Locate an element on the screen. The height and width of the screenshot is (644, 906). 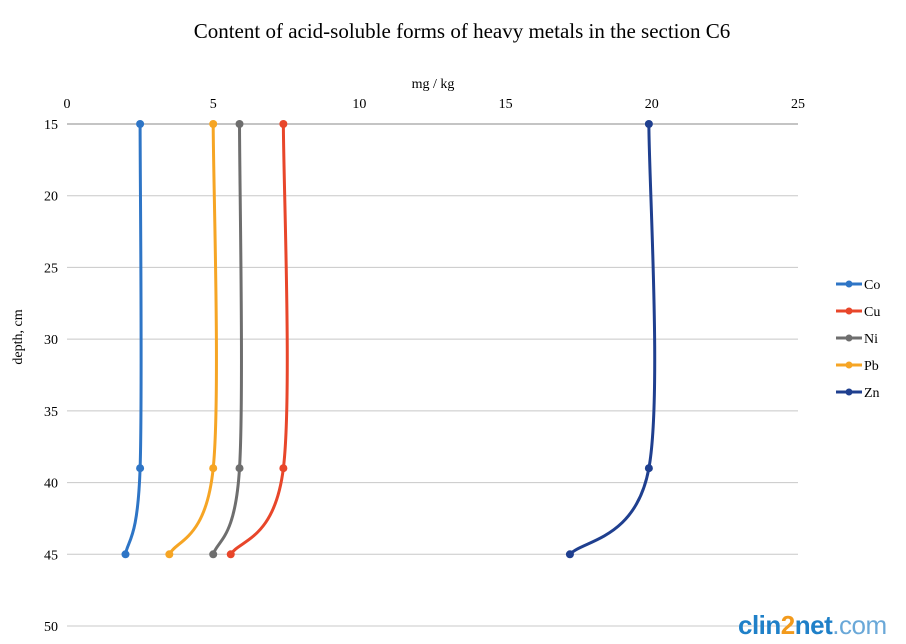
legend-label: Ni is located at coordinates (871, 339).